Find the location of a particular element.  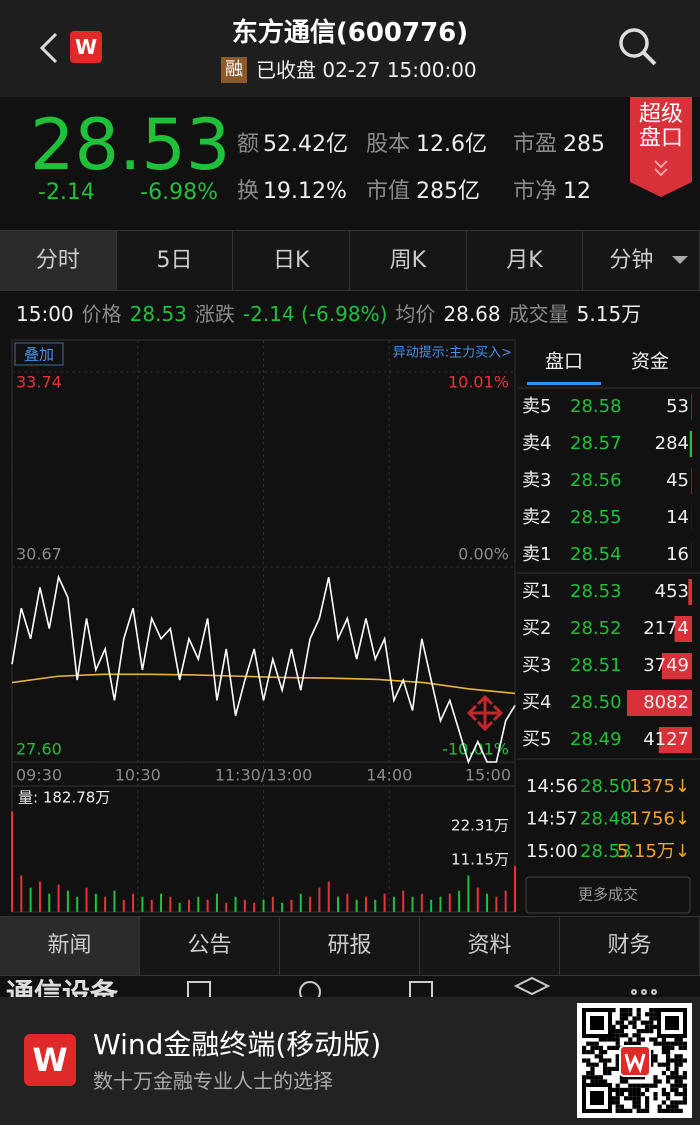

y2-tick-label: -10.01% is located at coordinates (475, 749).